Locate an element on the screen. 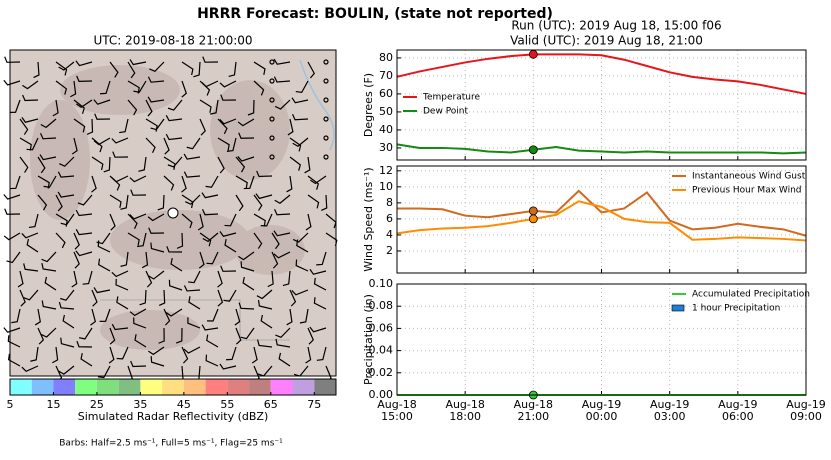 The height and width of the screenshot is (460, 831). border is located at coordinates (195, 320).